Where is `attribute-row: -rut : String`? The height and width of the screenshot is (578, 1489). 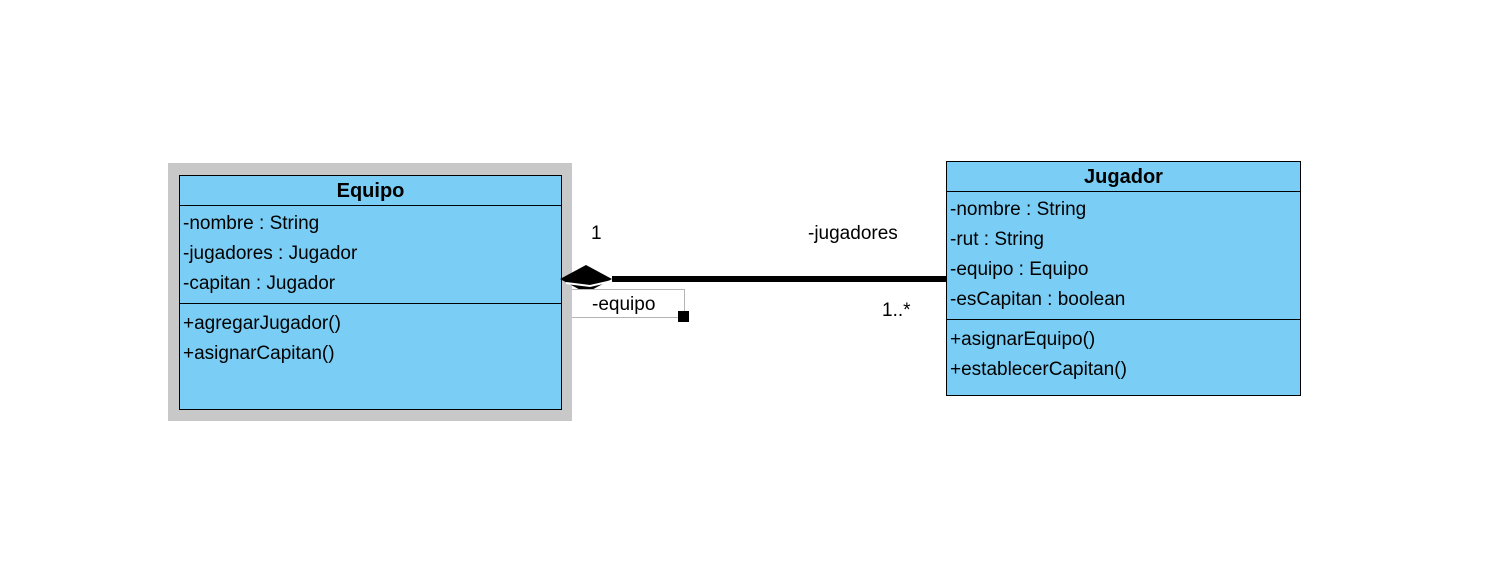 attribute-row: -rut : String is located at coordinates (997, 239).